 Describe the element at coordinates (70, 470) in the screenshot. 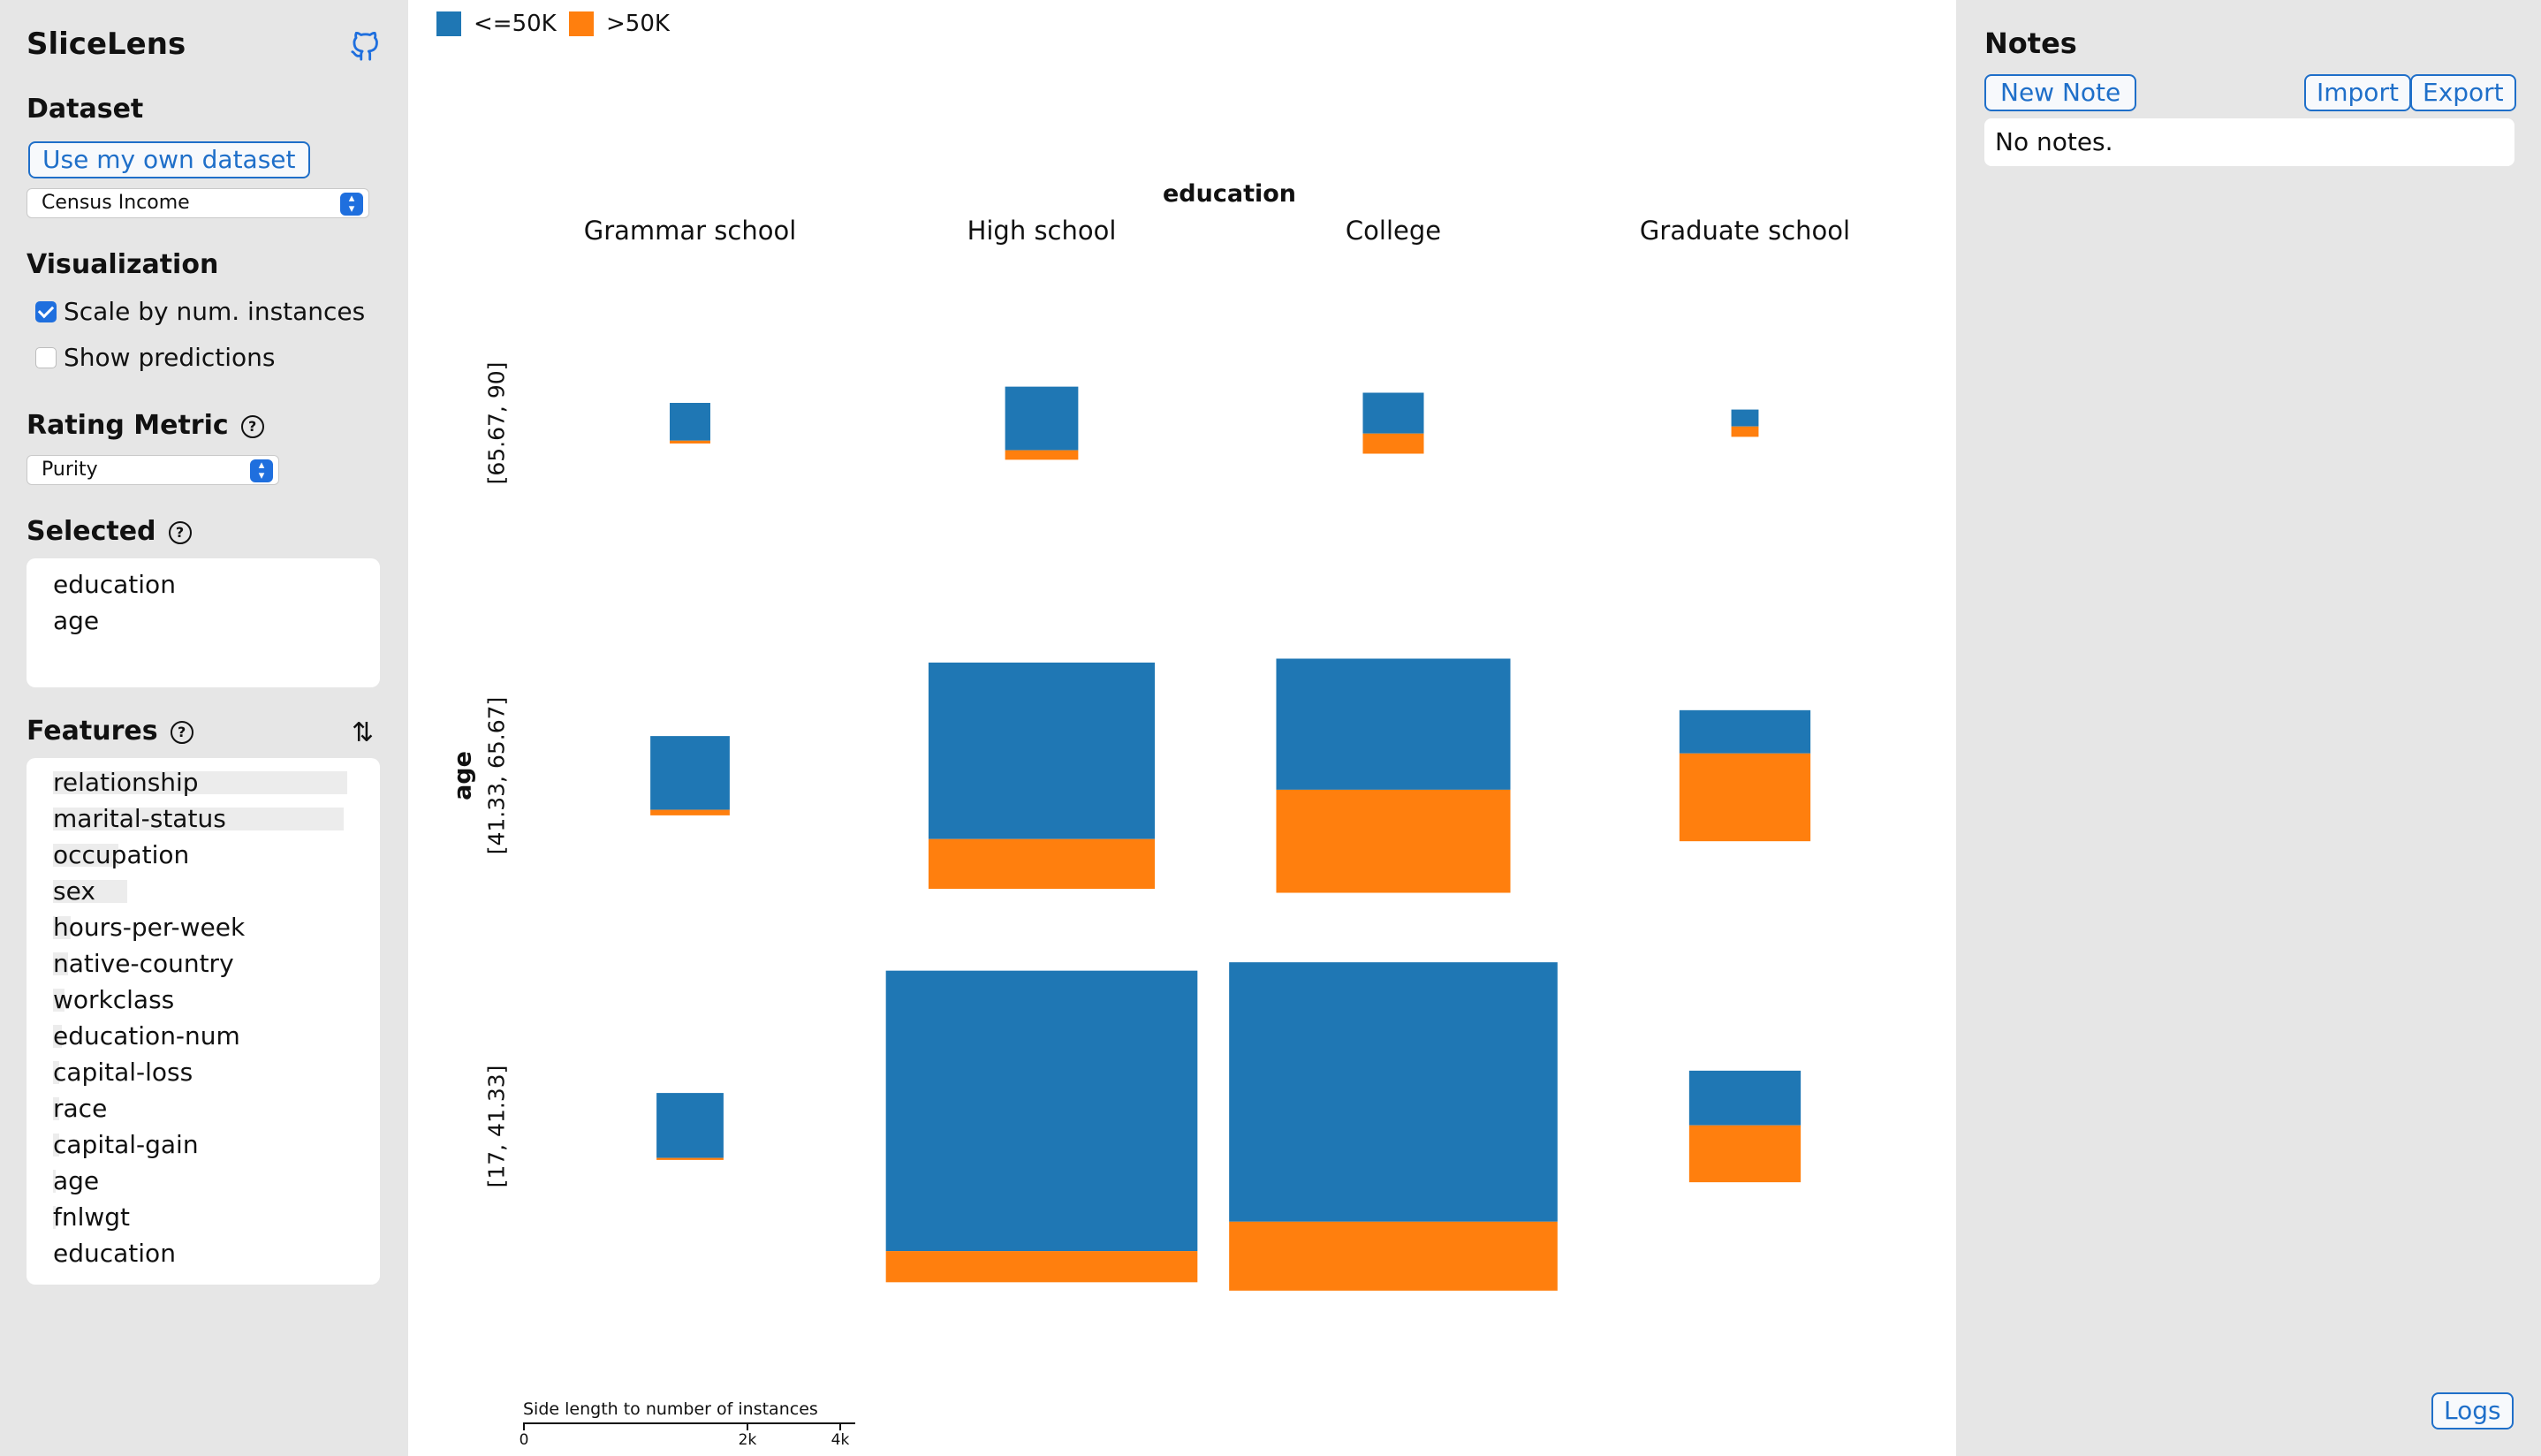

I see `rating-metric-value: Purity` at that location.